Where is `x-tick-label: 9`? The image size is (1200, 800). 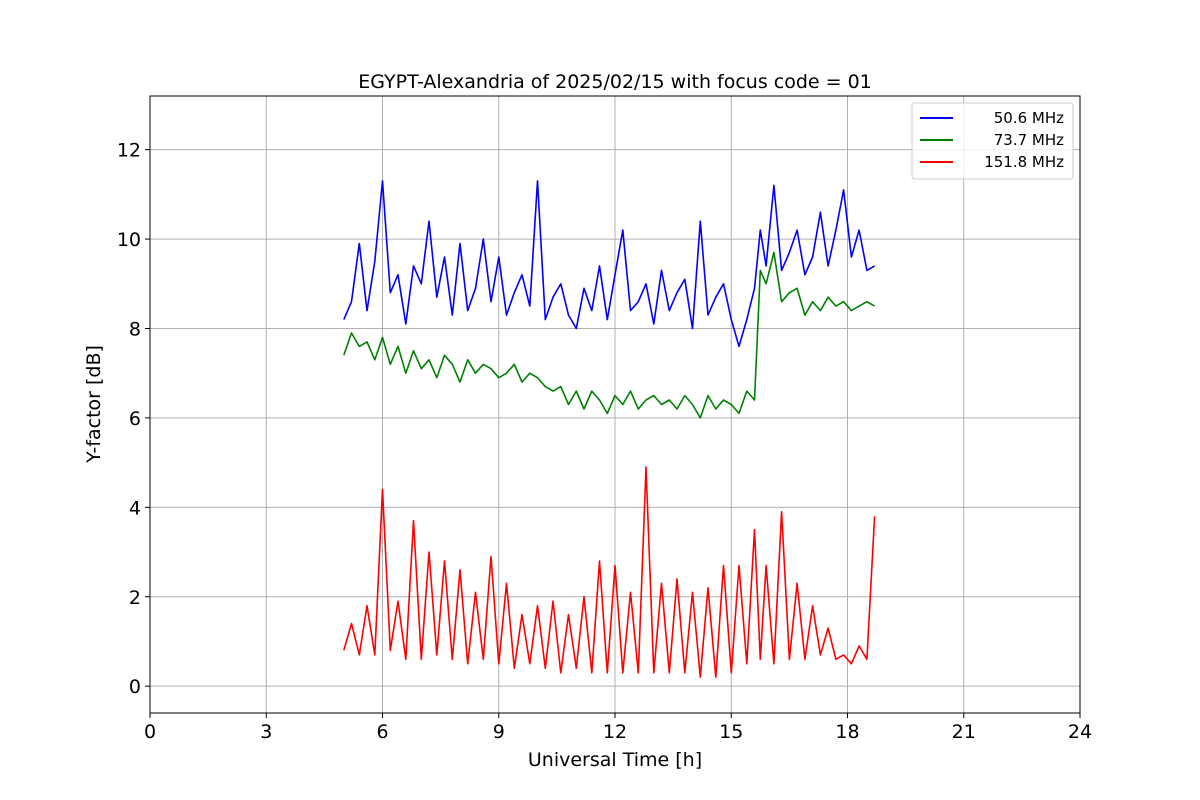 x-tick-label: 9 is located at coordinates (499, 732).